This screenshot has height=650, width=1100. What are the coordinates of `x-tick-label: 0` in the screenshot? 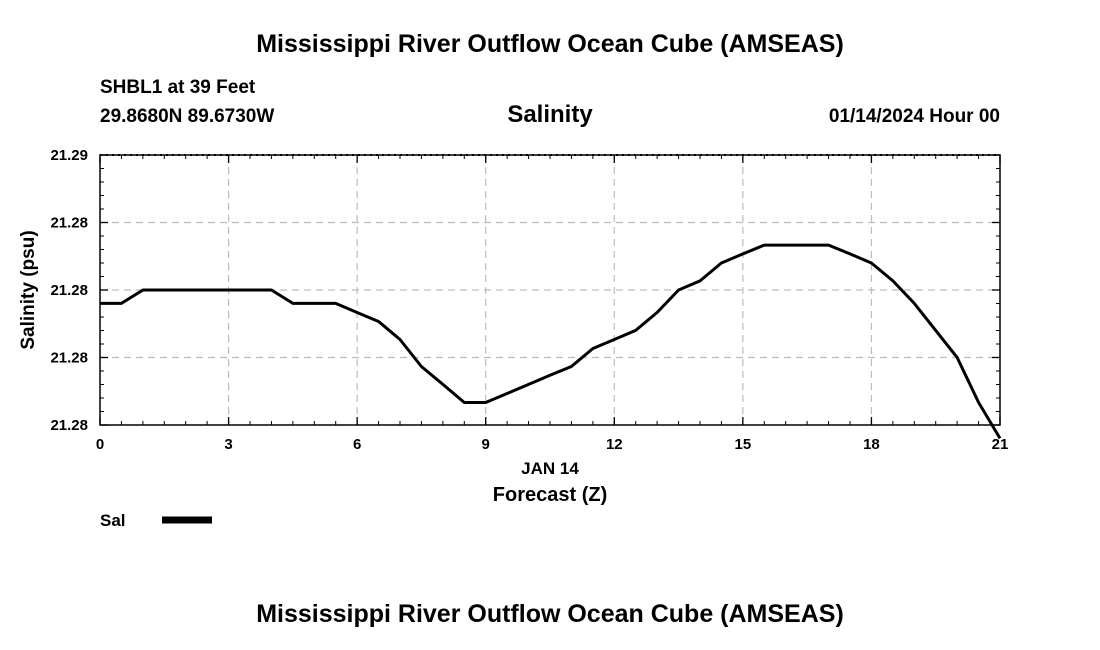 It's located at (100, 444).